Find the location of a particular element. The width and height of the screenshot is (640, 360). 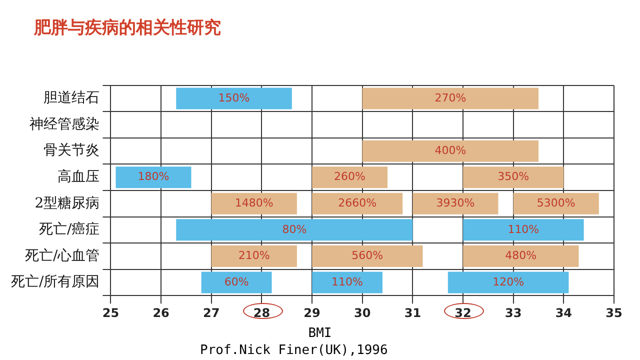

annotation: 3930% is located at coordinates (455, 203).